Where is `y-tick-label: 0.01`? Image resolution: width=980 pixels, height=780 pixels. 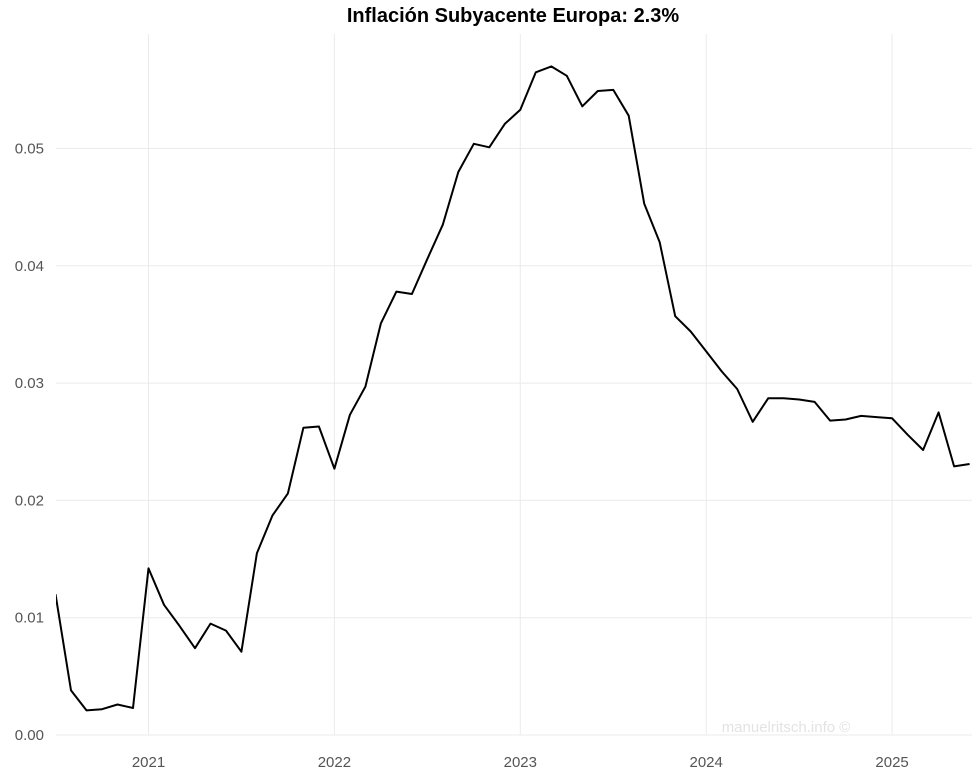
y-tick-label: 0.01 is located at coordinates (29, 618).